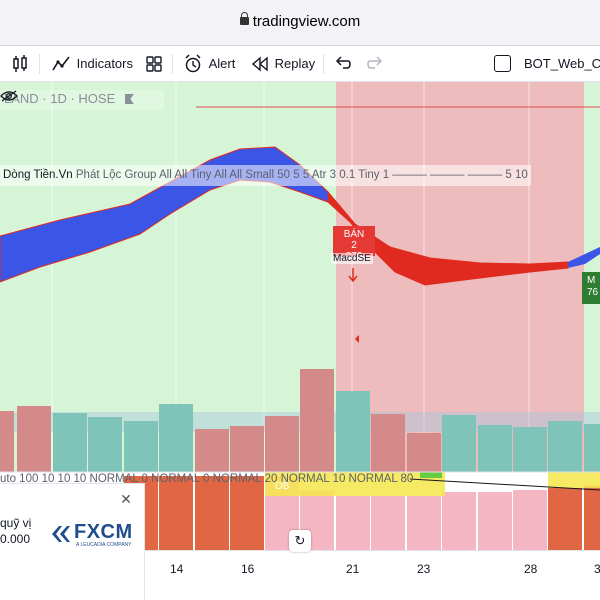 The width and height of the screenshot is (600, 600). Describe the element at coordinates (502, 63) in the screenshot. I see `layout-checkbox` at that location.